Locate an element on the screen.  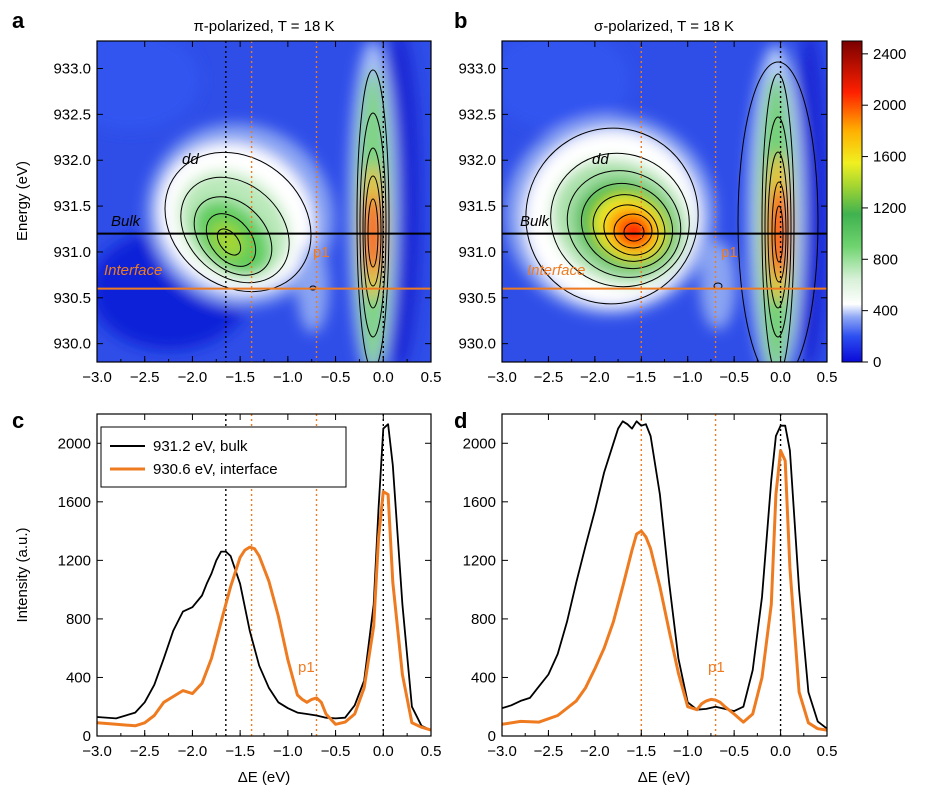
panel-d-xtick-label: −2.5 is located at coordinates (549, 751).